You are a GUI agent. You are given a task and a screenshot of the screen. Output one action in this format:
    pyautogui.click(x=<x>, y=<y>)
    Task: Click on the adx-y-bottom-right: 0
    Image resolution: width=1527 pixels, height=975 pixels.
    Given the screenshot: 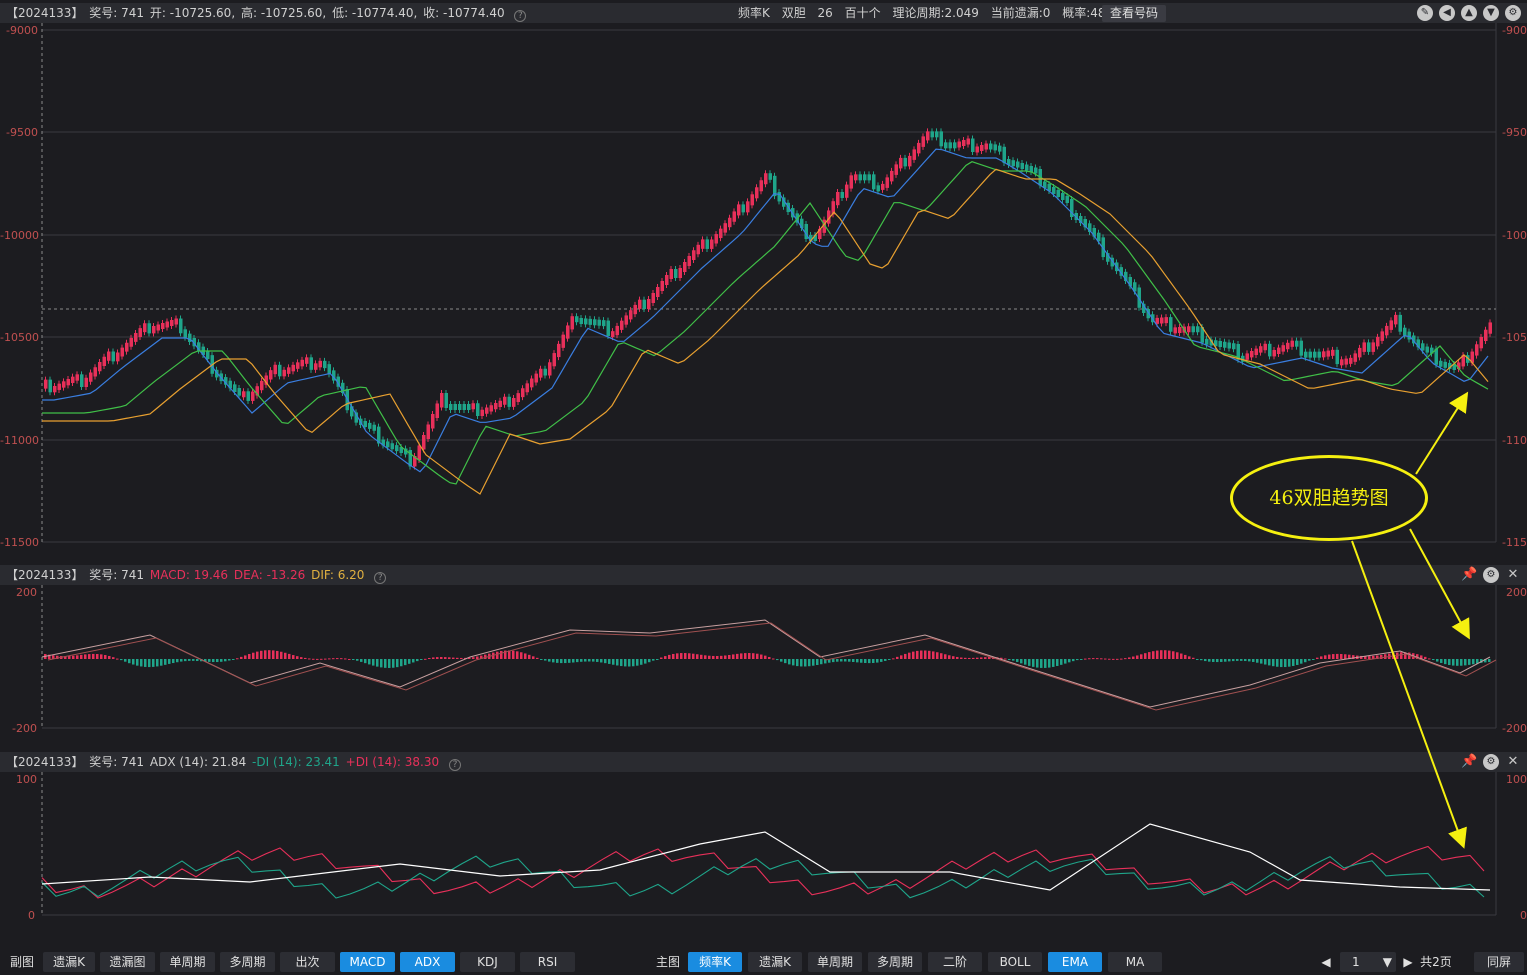 What is the action you would take?
    pyautogui.click(x=1523, y=915)
    